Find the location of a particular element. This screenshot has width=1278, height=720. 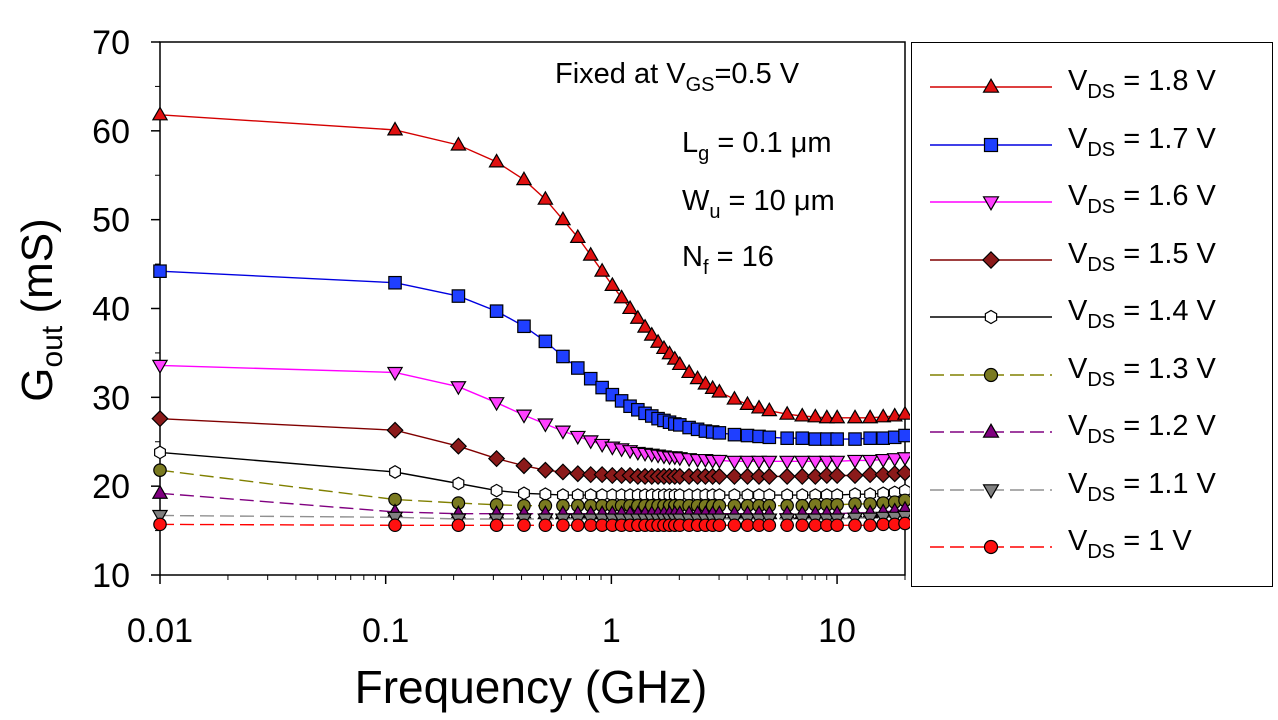

legend-label: VDS = 1.1 V is located at coordinates (1142, 487).